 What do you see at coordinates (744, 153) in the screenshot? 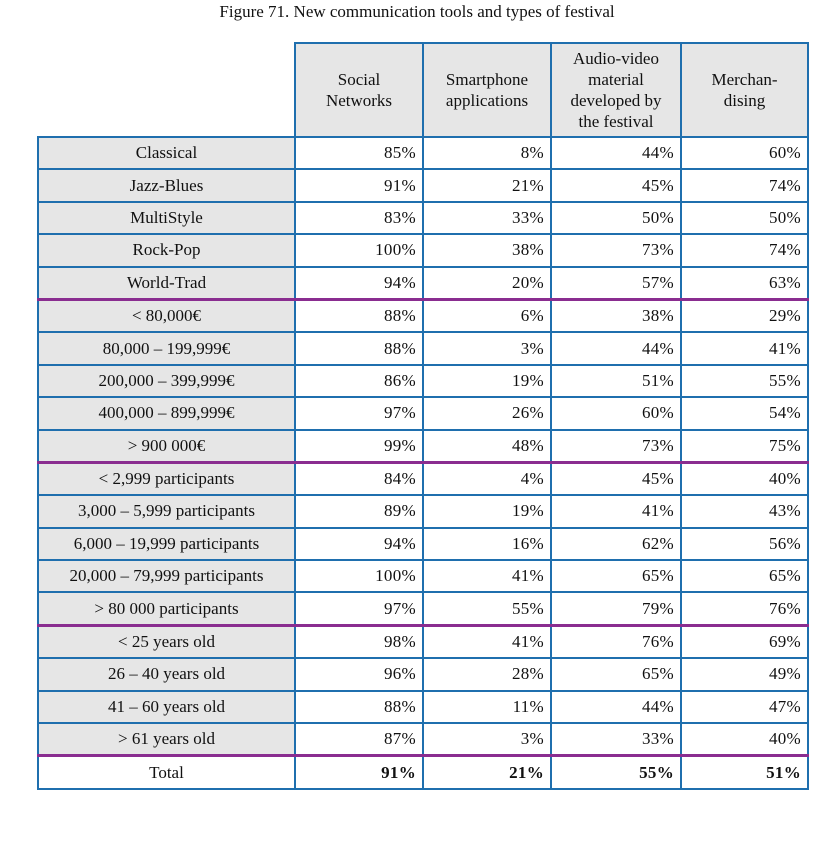
I see `value-cell: 60%` at bounding box center [744, 153].